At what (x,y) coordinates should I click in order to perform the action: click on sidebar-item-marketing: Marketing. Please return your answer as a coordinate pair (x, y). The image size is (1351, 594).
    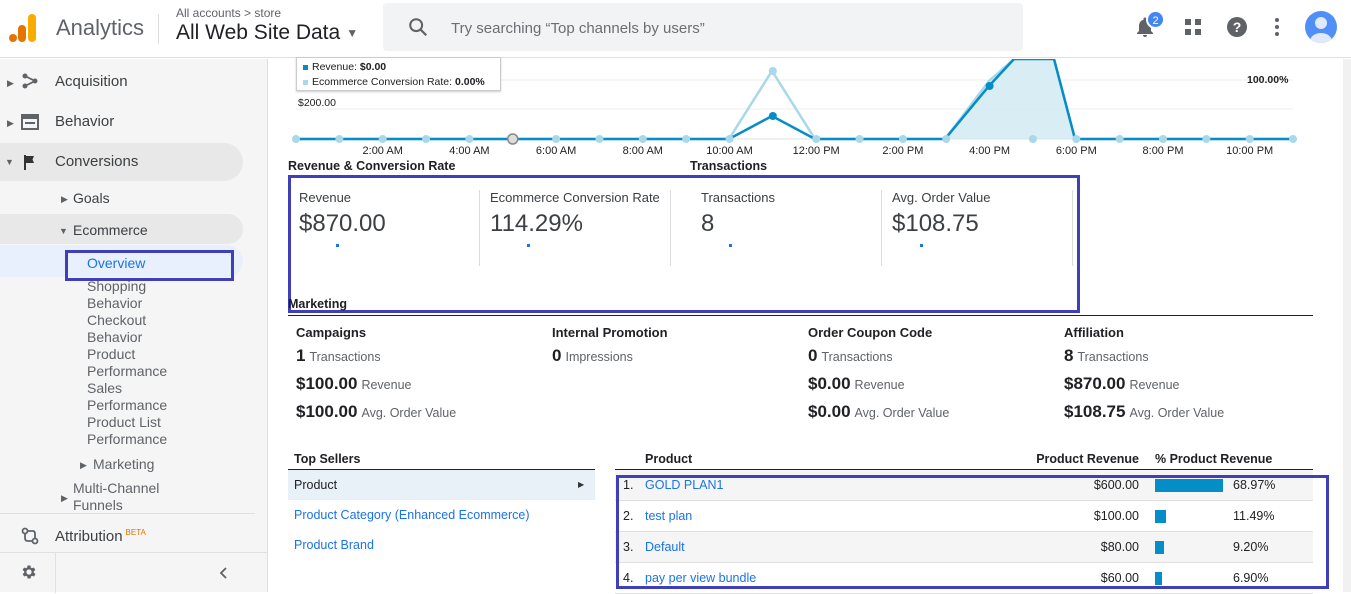
    Looking at the image, I should click on (124, 464).